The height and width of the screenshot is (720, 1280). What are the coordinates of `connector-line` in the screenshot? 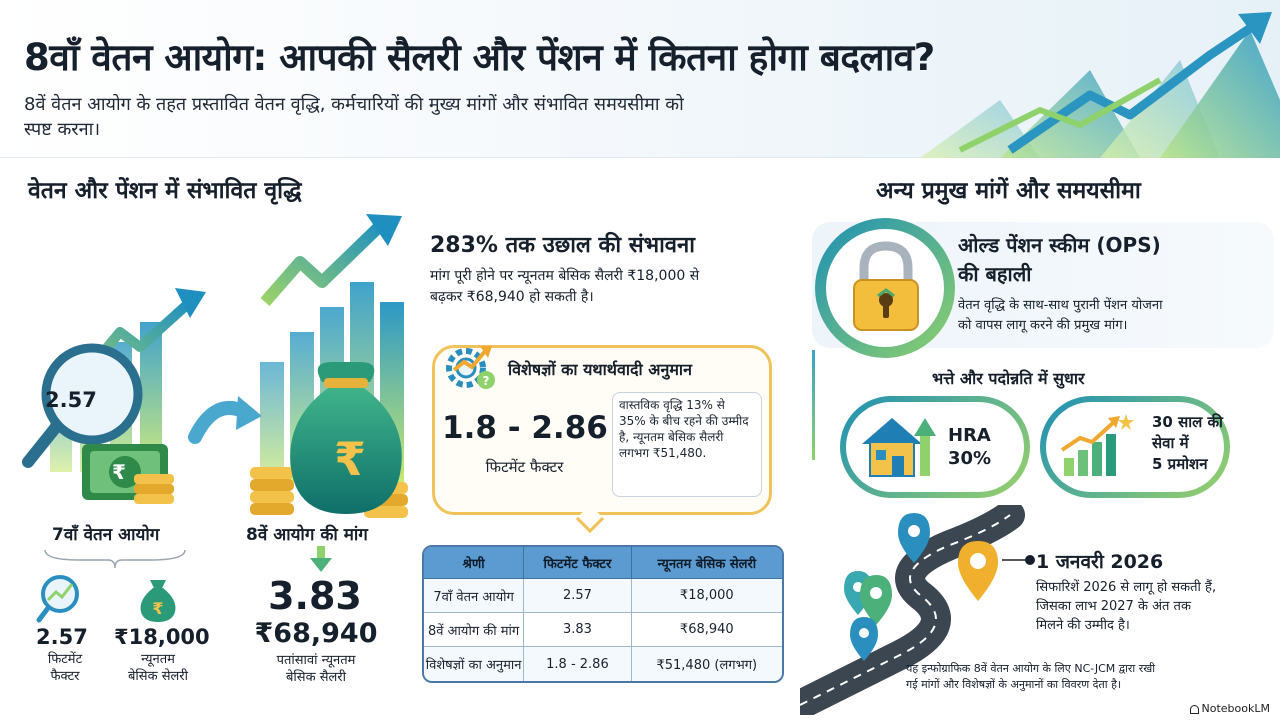 It's located at (813, 405).